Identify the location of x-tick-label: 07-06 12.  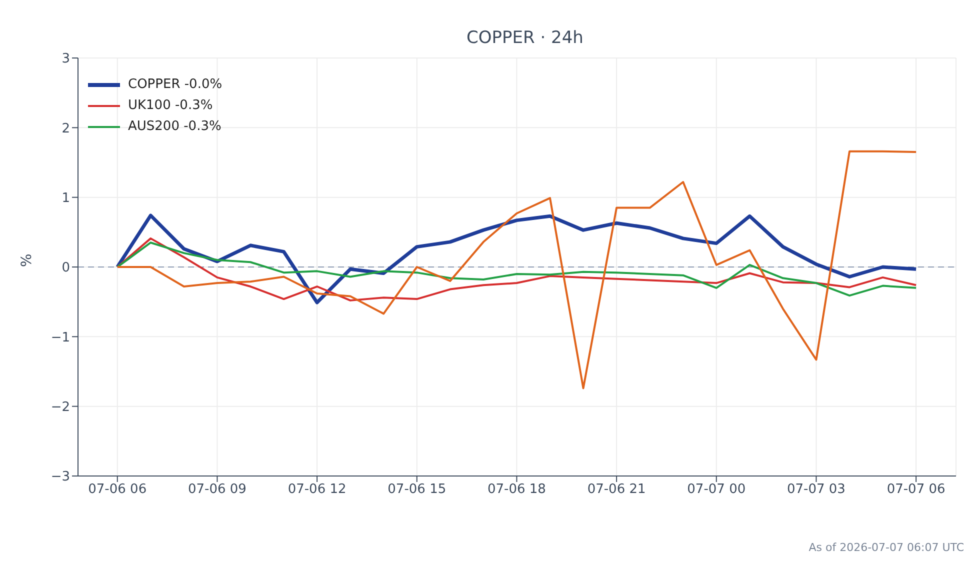
(317, 490).